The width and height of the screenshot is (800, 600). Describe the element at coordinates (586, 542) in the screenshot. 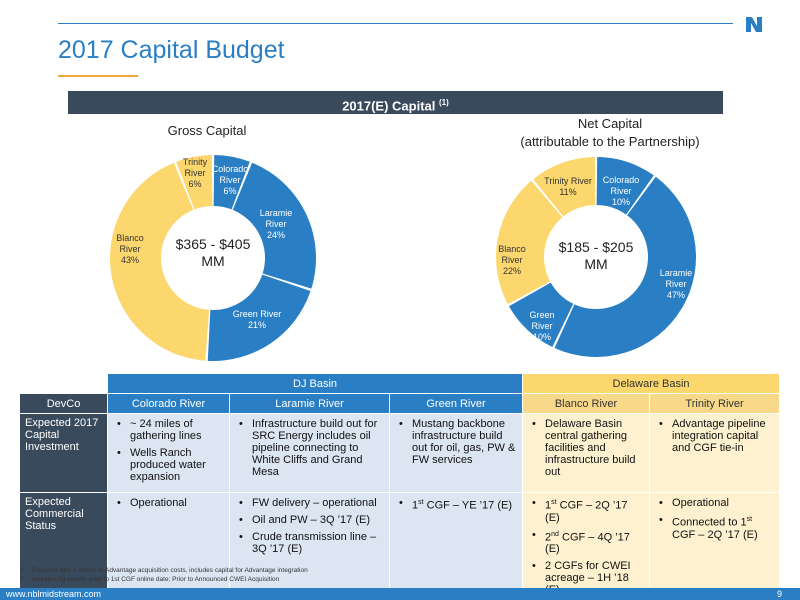

I see `bullet-item: 2nd CGF – 4Q ’17 (E)` at that location.